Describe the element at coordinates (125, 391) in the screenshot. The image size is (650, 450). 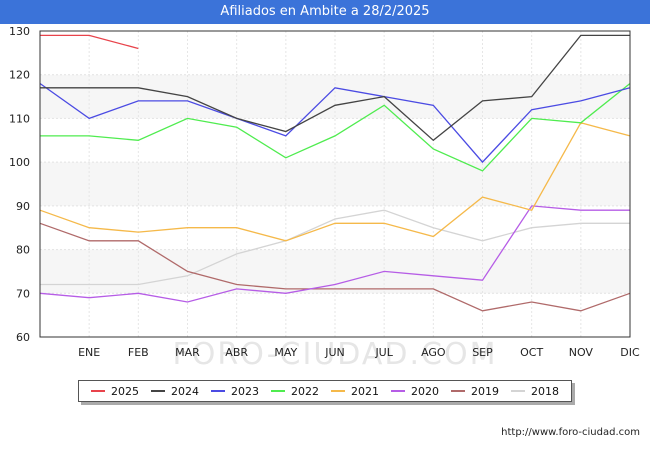
I see `legend-label: 2025` at that location.